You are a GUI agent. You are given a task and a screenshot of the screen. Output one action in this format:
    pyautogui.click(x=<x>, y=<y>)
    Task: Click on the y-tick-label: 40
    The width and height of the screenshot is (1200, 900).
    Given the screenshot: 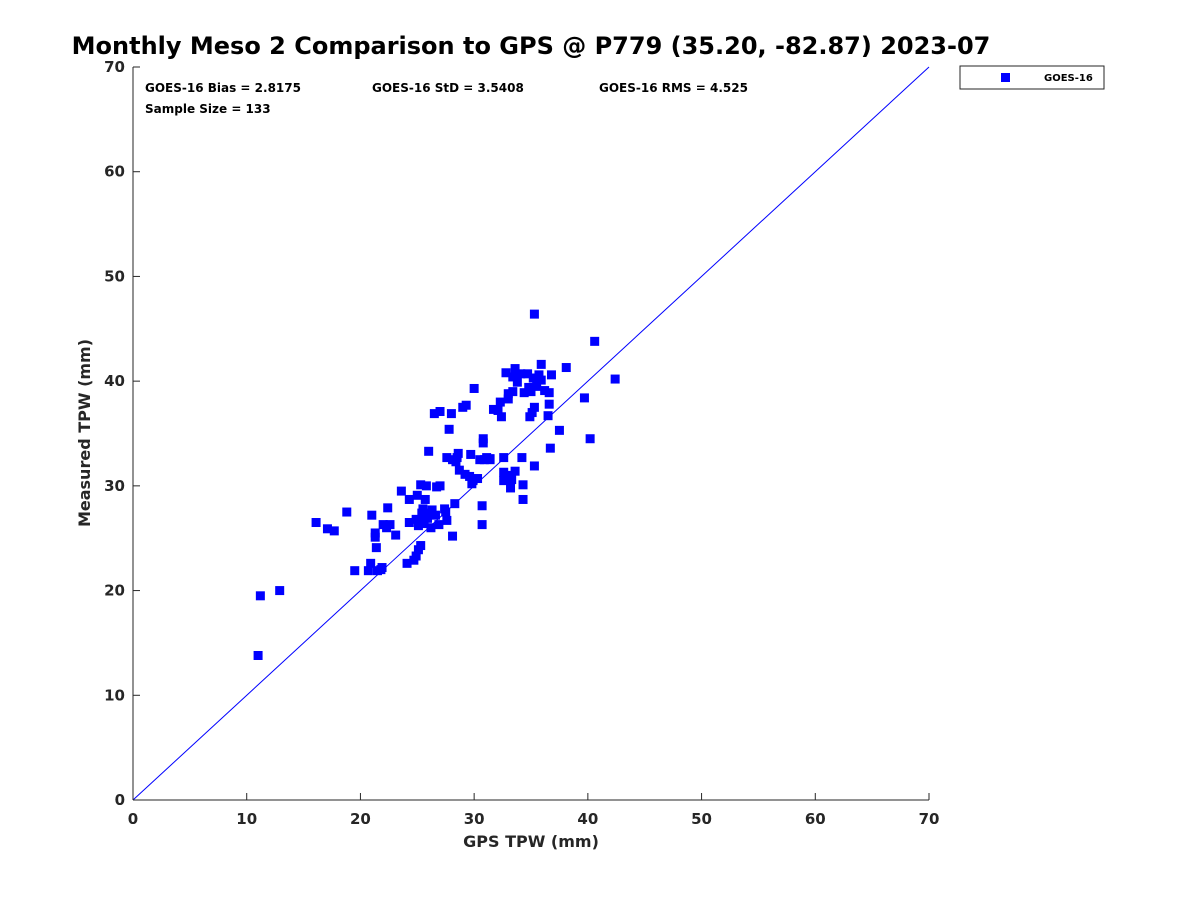 What is the action you would take?
    pyautogui.click(x=114, y=381)
    